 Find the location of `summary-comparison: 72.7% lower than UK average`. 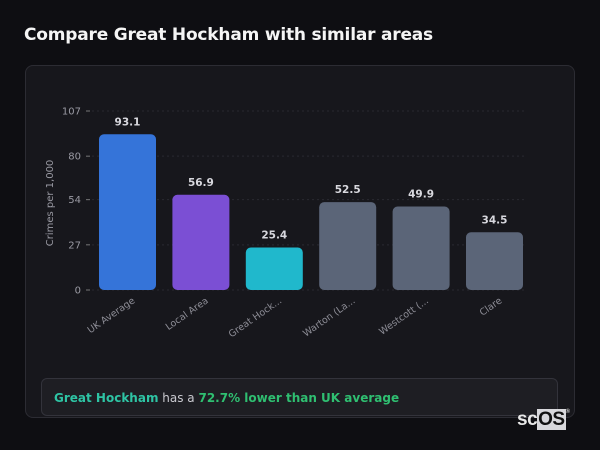

summary-comparison: 72.7% lower than UK average is located at coordinates (299, 398).